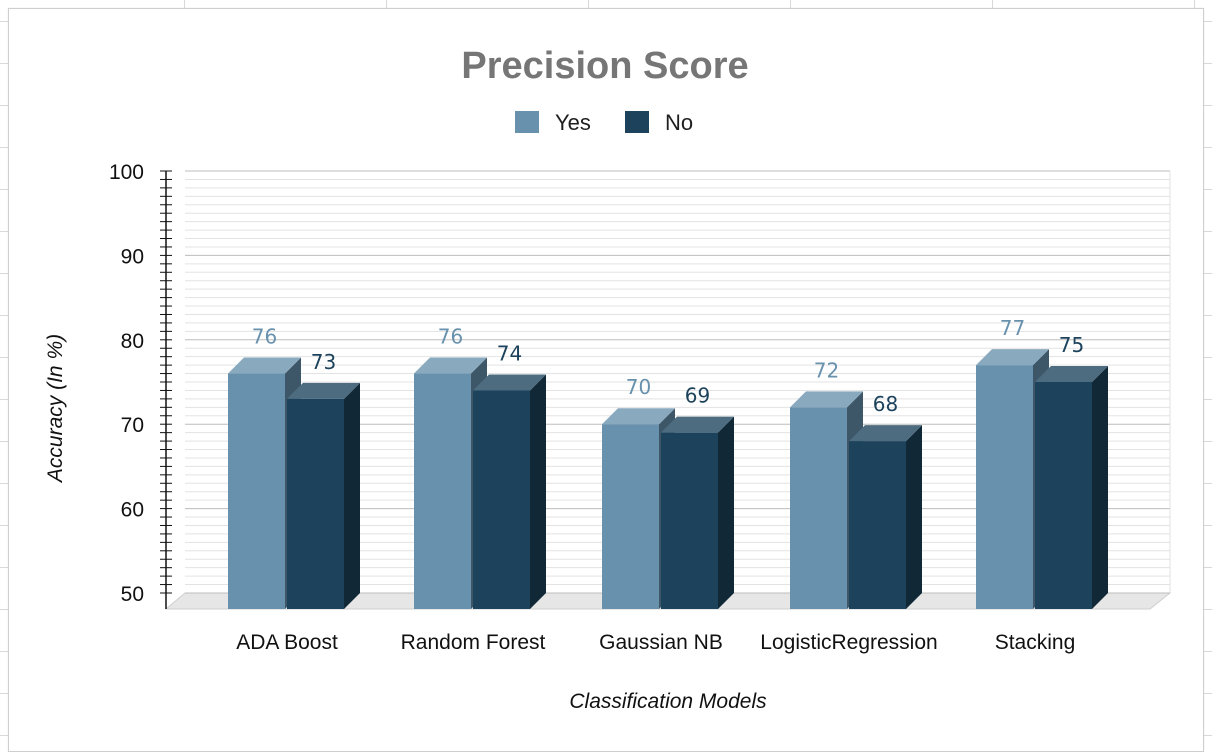 Image resolution: width=1212 pixels, height=752 pixels. Describe the element at coordinates (661, 642) in the screenshot. I see `x-category-label: Gaussian NB` at that location.